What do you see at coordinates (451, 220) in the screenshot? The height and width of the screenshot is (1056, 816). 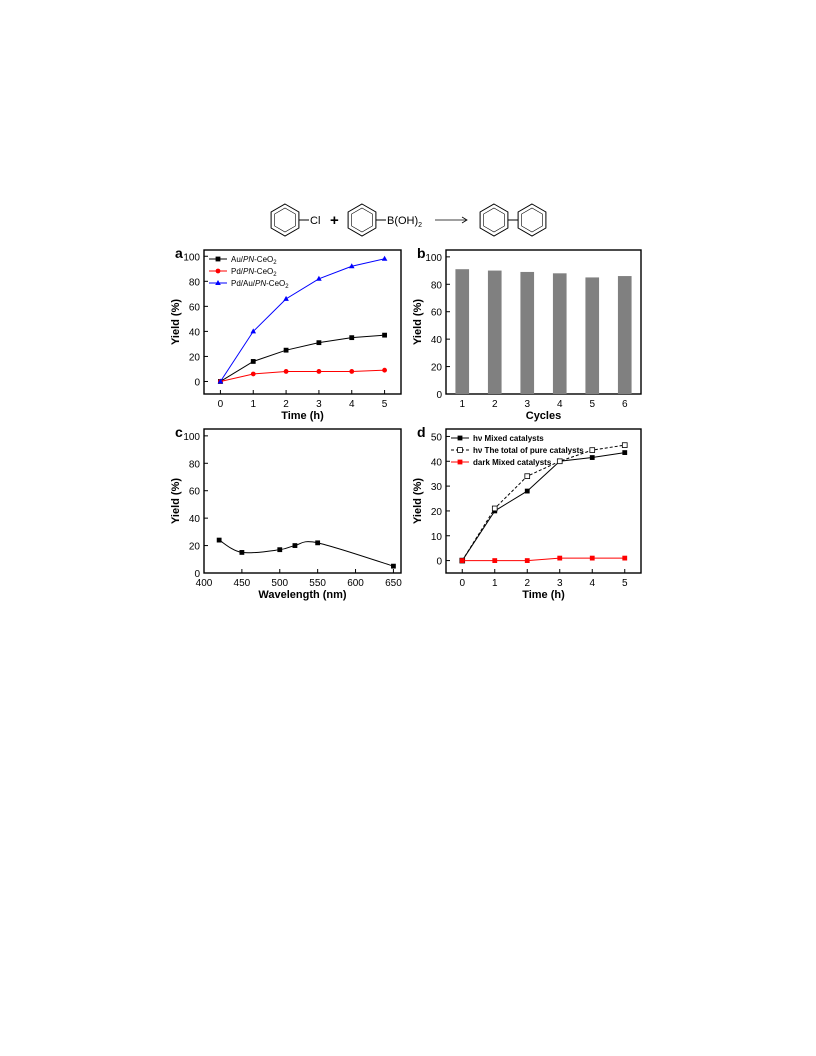 I see `reaction-arrow` at bounding box center [451, 220].